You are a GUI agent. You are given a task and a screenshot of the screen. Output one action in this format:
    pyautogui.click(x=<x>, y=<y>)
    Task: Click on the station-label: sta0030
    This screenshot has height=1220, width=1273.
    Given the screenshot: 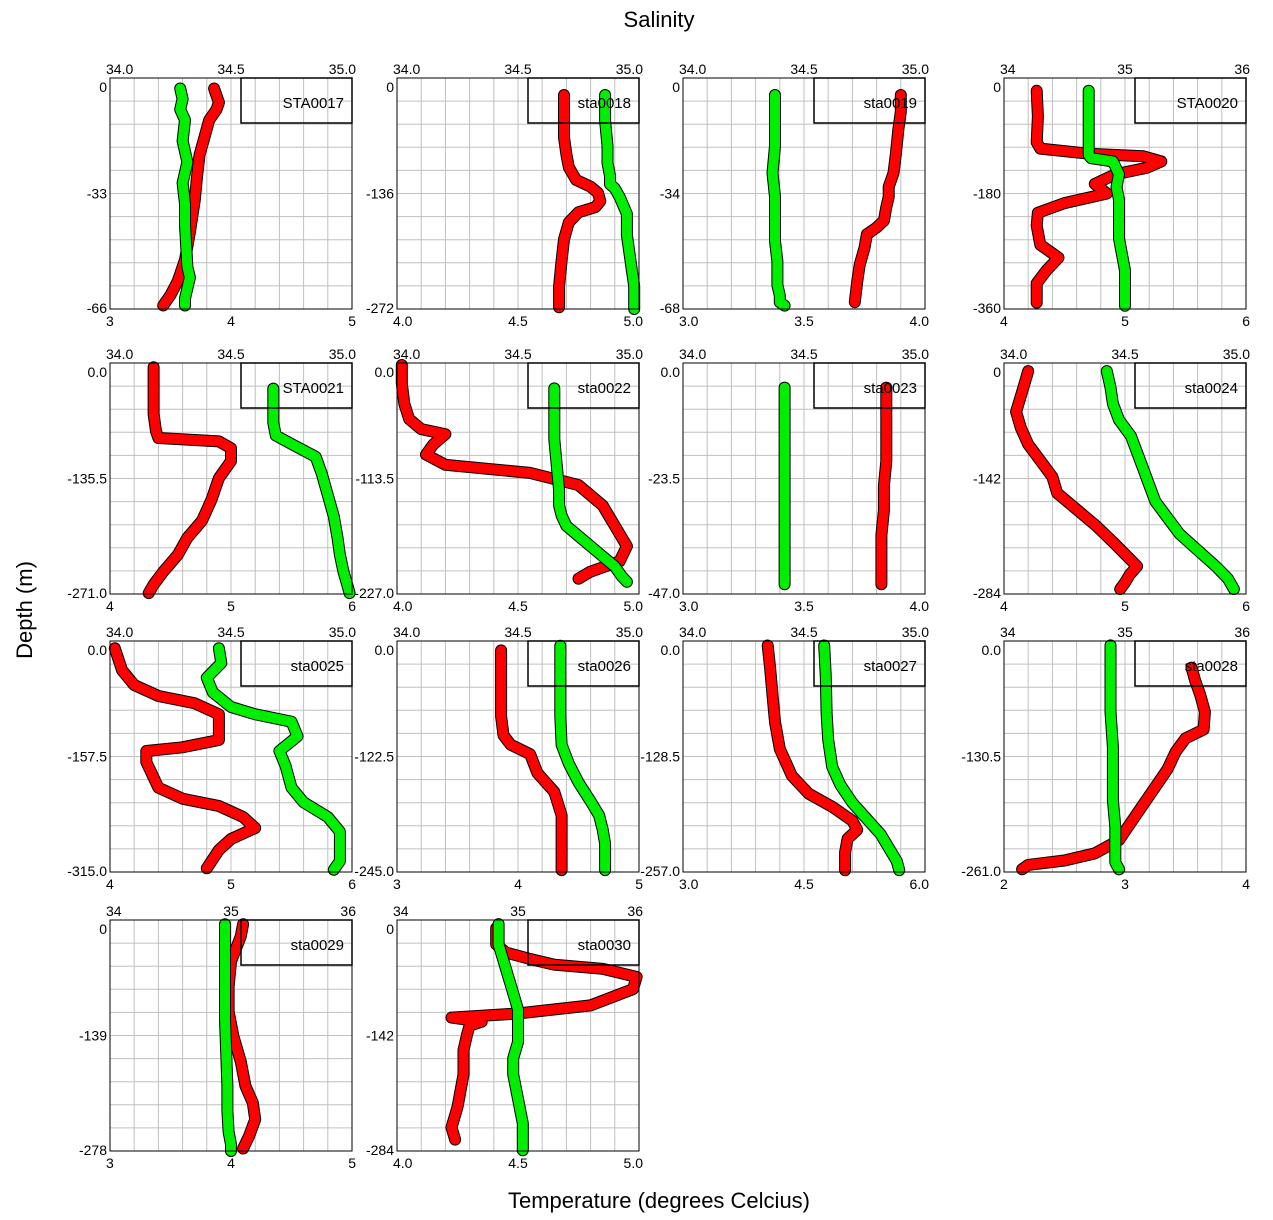 What is the action you would take?
    pyautogui.click(x=604, y=945)
    